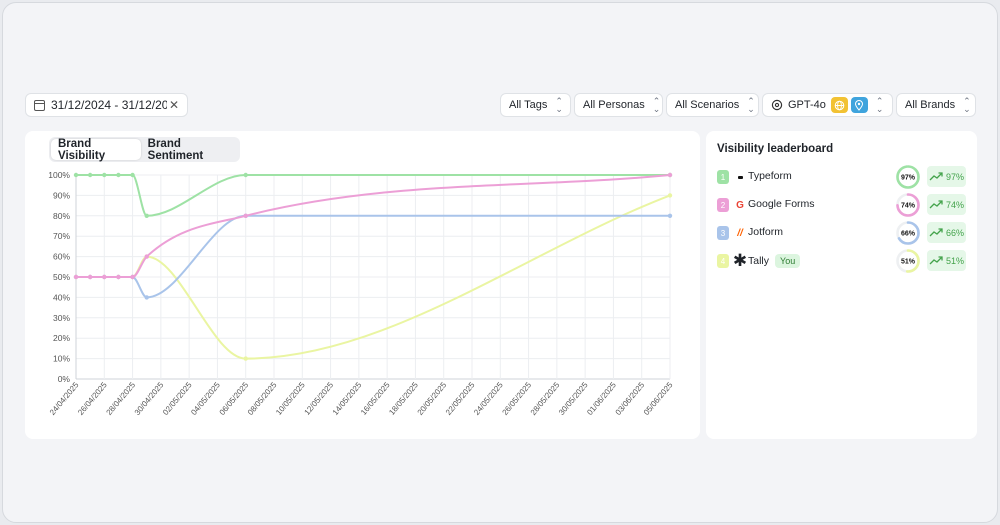 The height and width of the screenshot is (525, 1000). What do you see at coordinates (614, 105) in the screenshot?
I see `personas-filter-label: All Personas` at bounding box center [614, 105].